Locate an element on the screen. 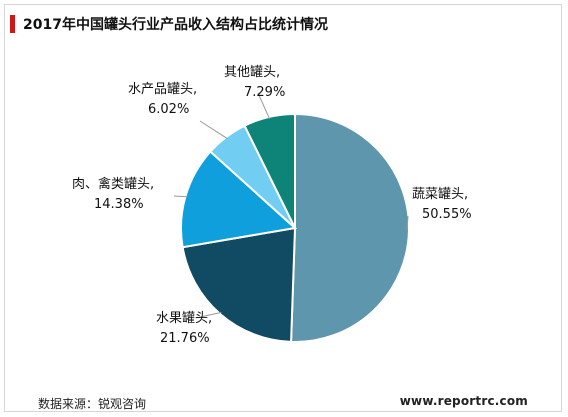 Image resolution: width=568 pixels, height=417 pixels. source-note: 数据来源：锐观咨询 is located at coordinates (92, 404).